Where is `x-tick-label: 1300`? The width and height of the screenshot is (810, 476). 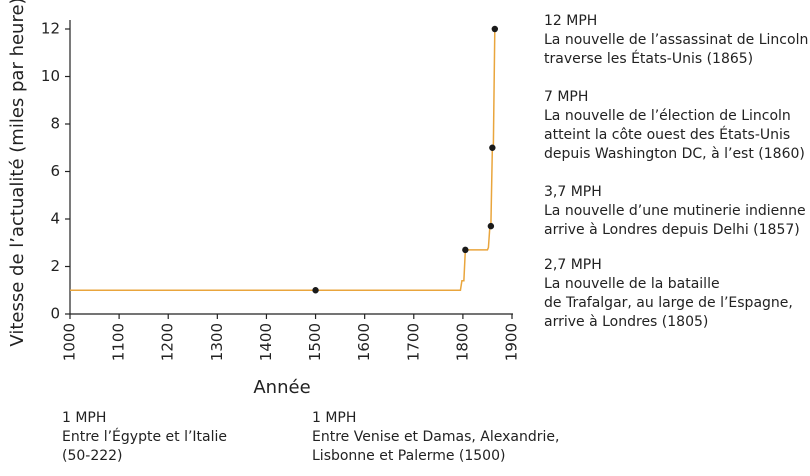 x-tick-label: 1300 is located at coordinates (217, 342).